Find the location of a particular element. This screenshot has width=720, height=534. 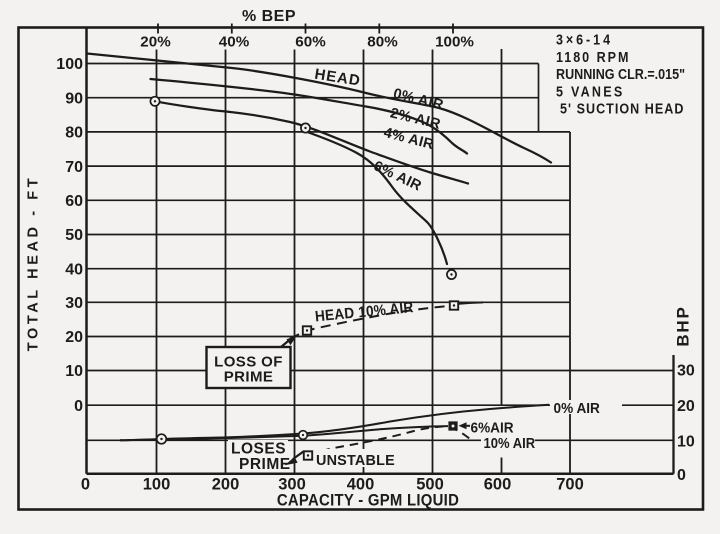

svg-text: 500 is located at coordinates (430, 485).